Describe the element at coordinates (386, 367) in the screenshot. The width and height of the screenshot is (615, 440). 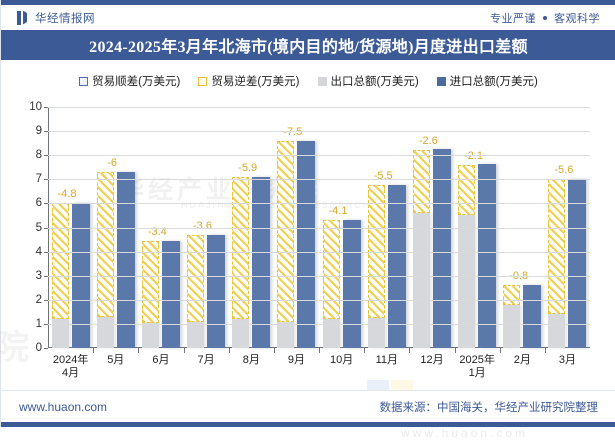
I see `x-axis-label: 11月` at that location.